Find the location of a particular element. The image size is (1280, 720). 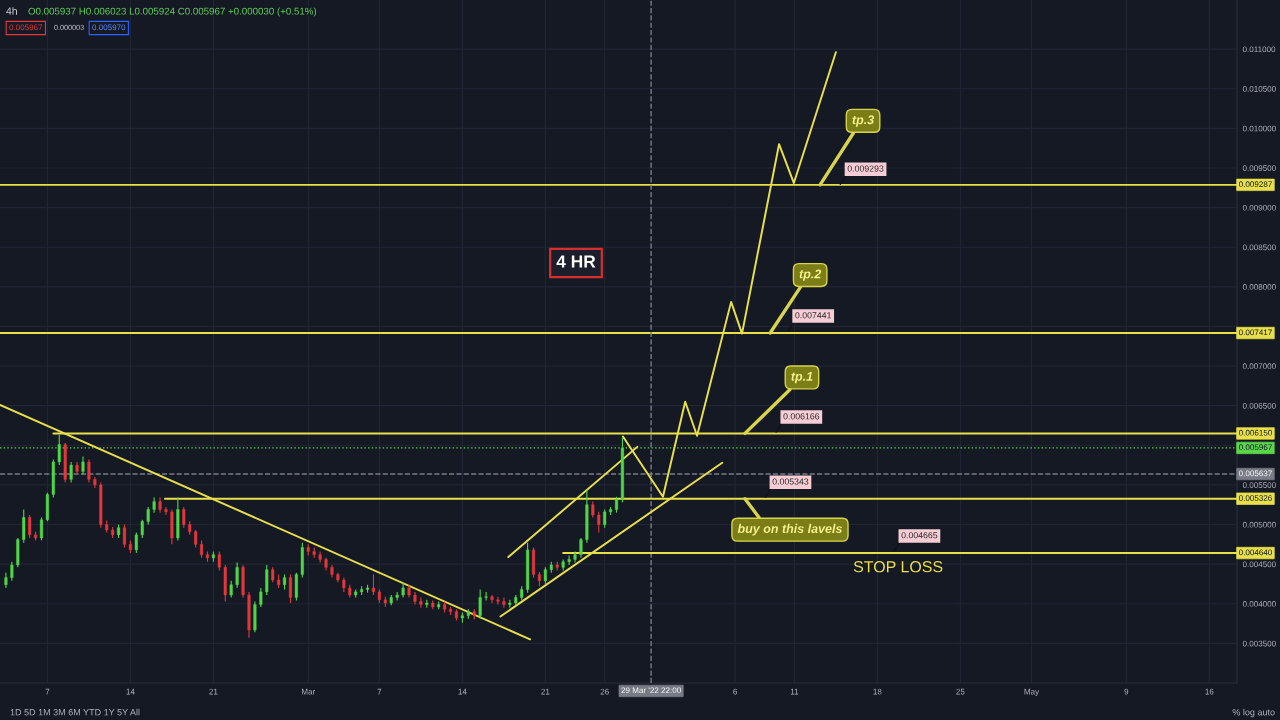

x-tick-label: 11 is located at coordinates (794, 691).